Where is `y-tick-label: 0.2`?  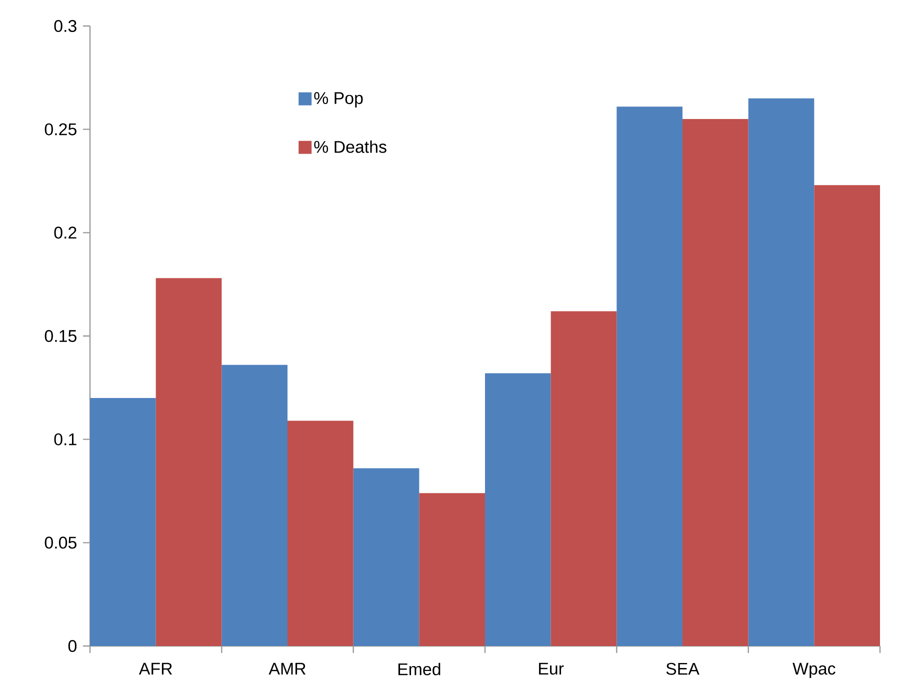 y-tick-label: 0.2 is located at coordinates (65, 232).